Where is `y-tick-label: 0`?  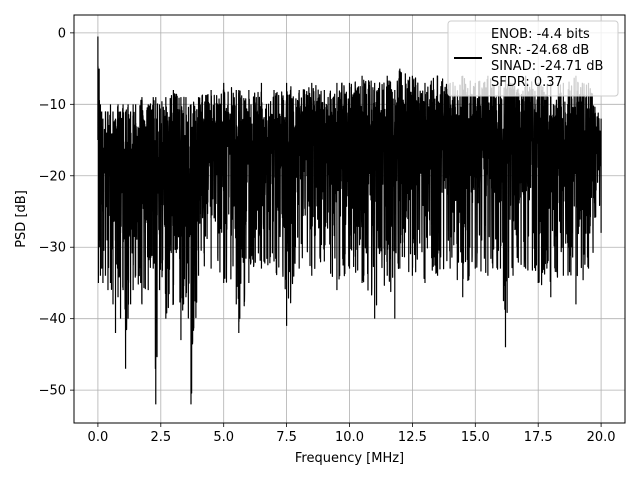
y-tick-label: 0 is located at coordinates (62, 33).